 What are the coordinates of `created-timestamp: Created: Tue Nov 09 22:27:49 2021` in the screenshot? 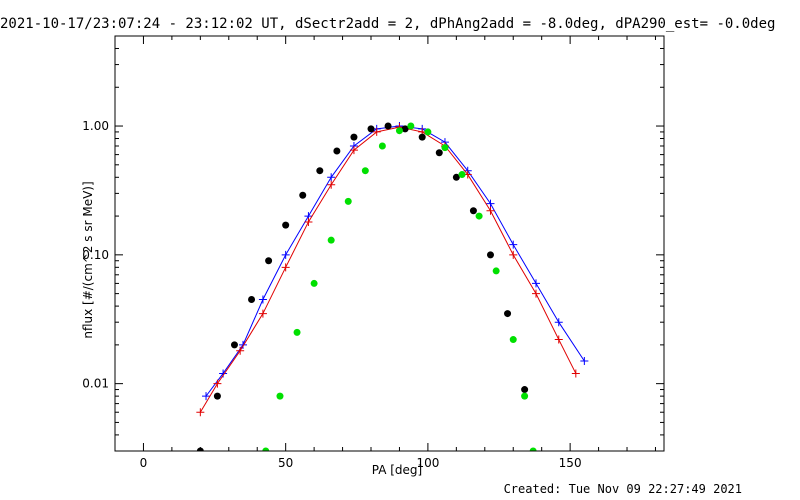 It's located at (622, 489).